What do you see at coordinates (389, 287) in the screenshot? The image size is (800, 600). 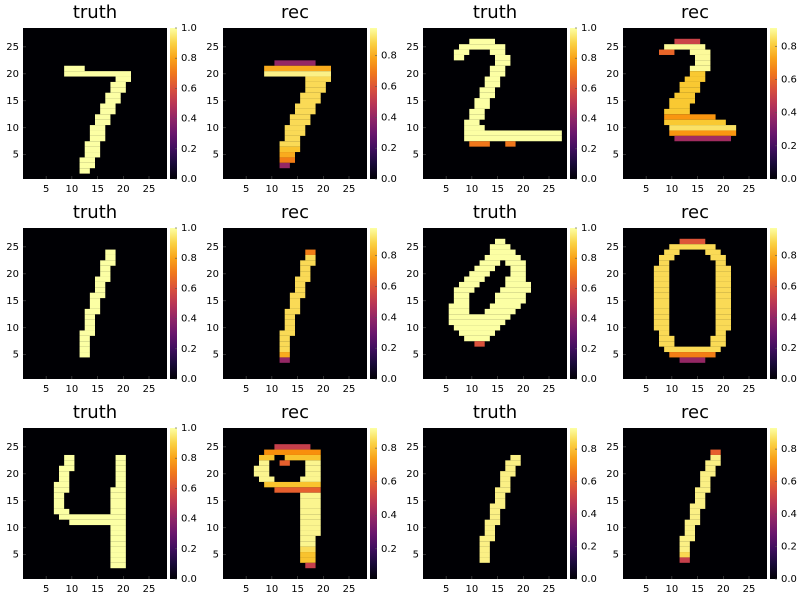 I see `colorbar-tick-label: 0.6` at bounding box center [389, 287].